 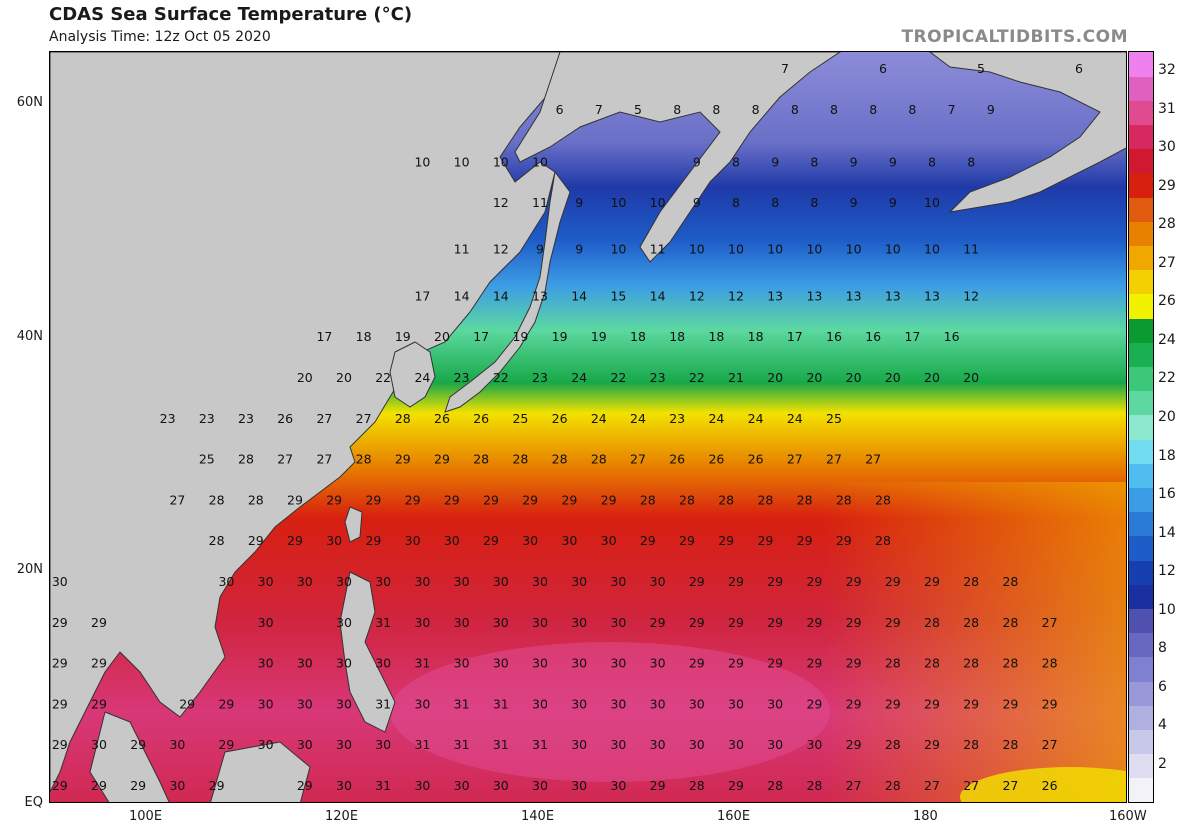 What do you see at coordinates (367, 652) in the screenshot?
I see `philippines-islands` at bounding box center [367, 652].